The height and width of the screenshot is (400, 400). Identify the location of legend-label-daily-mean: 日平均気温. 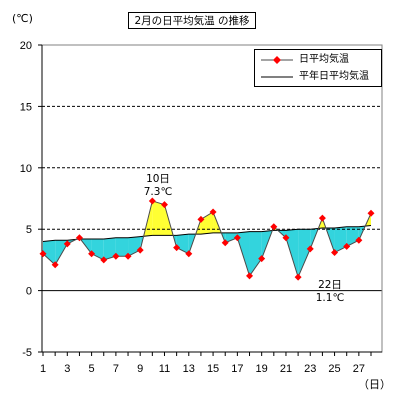
(324, 59).